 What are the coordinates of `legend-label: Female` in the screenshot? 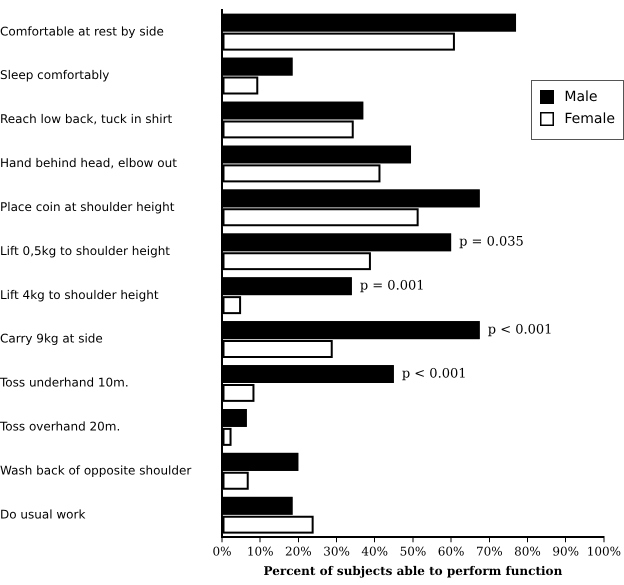 It's located at (589, 119).